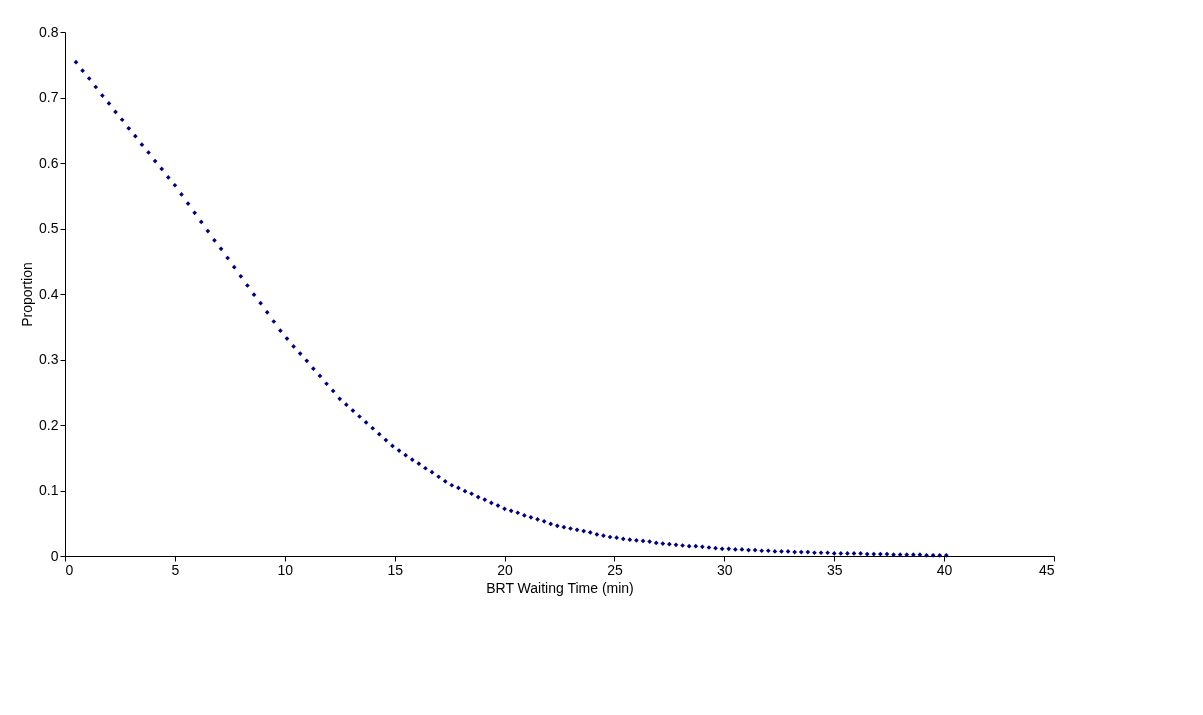 The width and height of the screenshot is (1203, 715). I want to click on x-tick-label: 35, so click(834, 569).